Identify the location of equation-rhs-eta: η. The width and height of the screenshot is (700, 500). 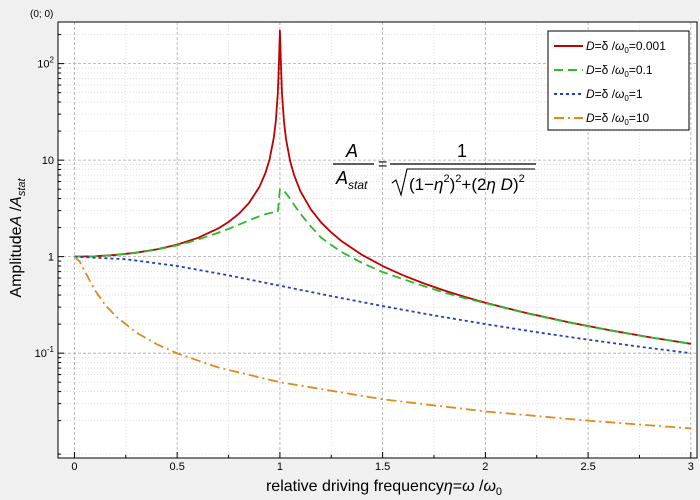
(438, 184).